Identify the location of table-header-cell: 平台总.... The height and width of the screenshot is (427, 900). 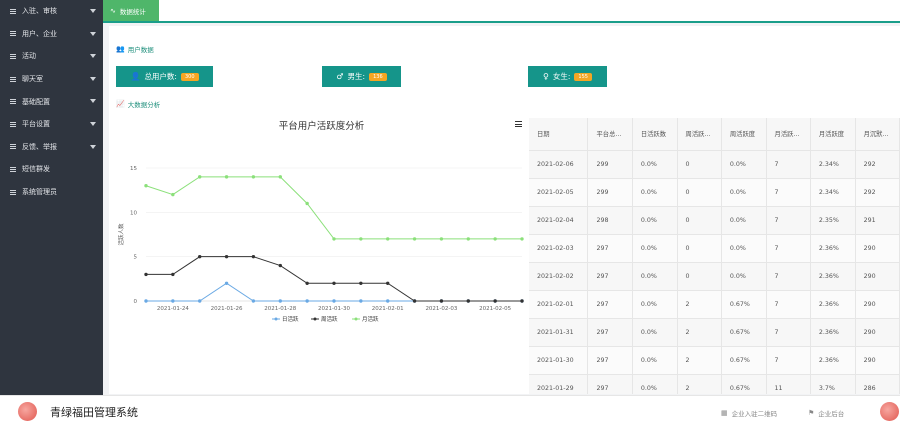
(610, 134).